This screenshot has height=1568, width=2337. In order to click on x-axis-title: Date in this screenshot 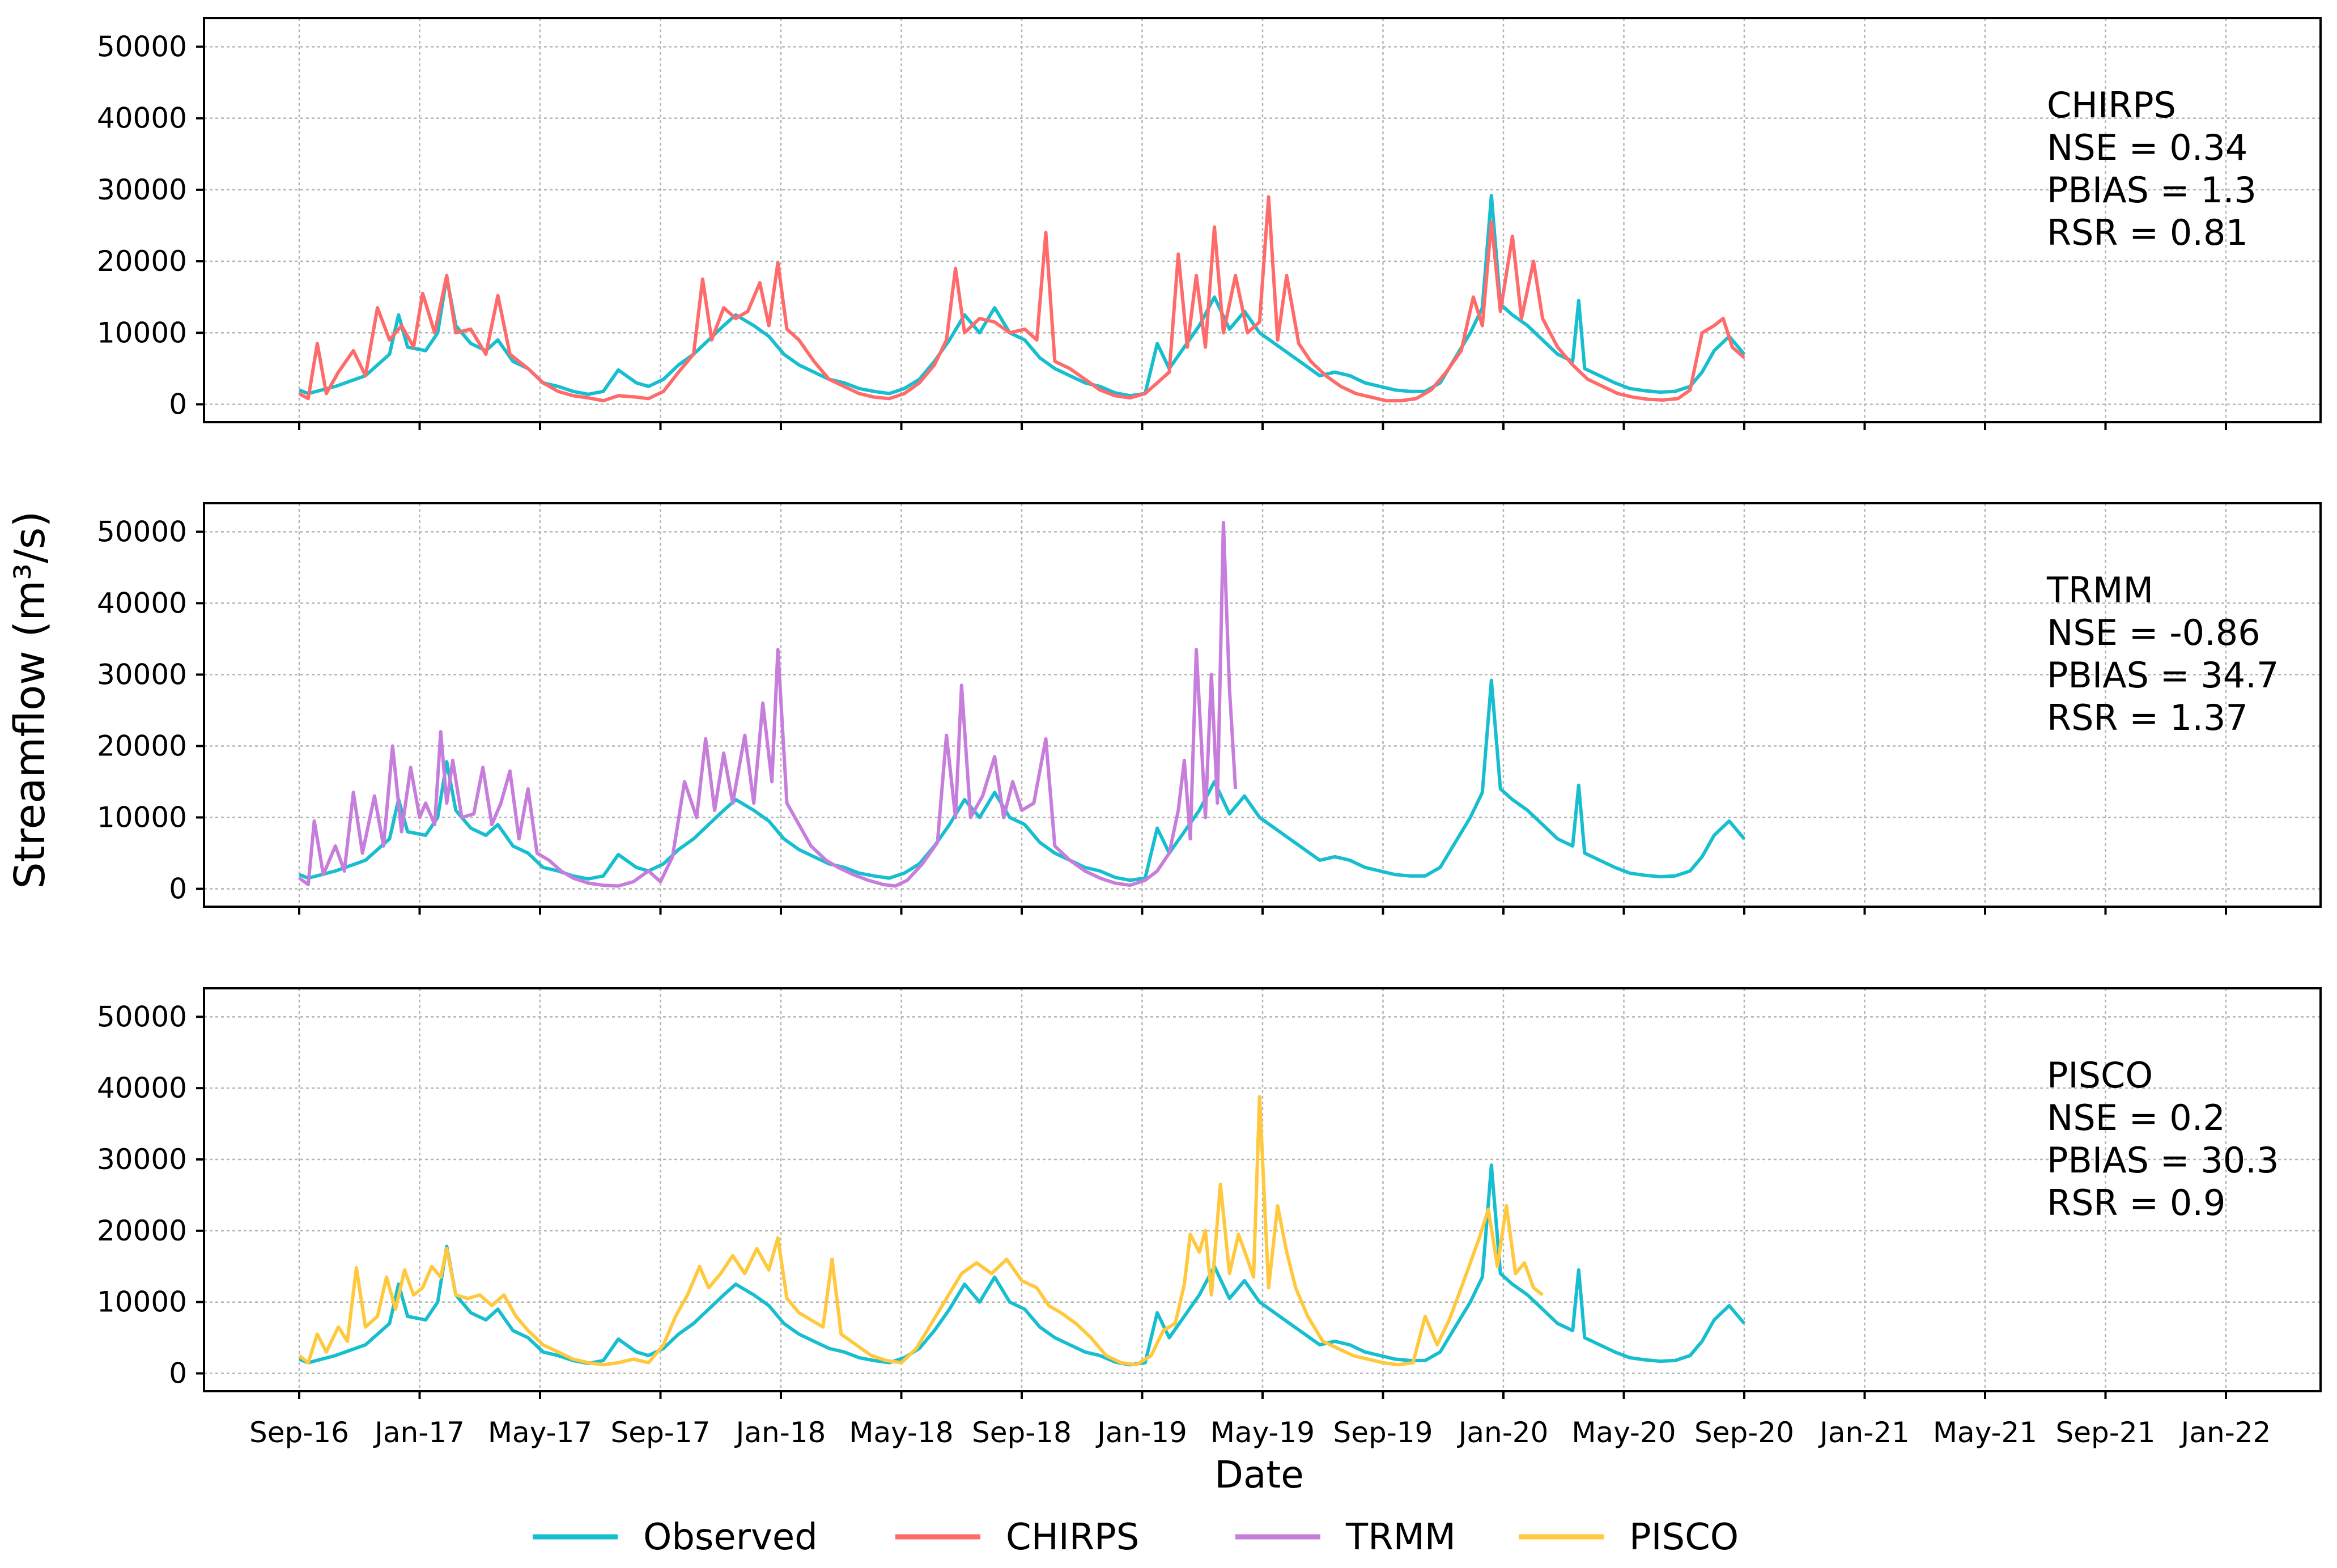, I will do `click(1259, 1475)`.